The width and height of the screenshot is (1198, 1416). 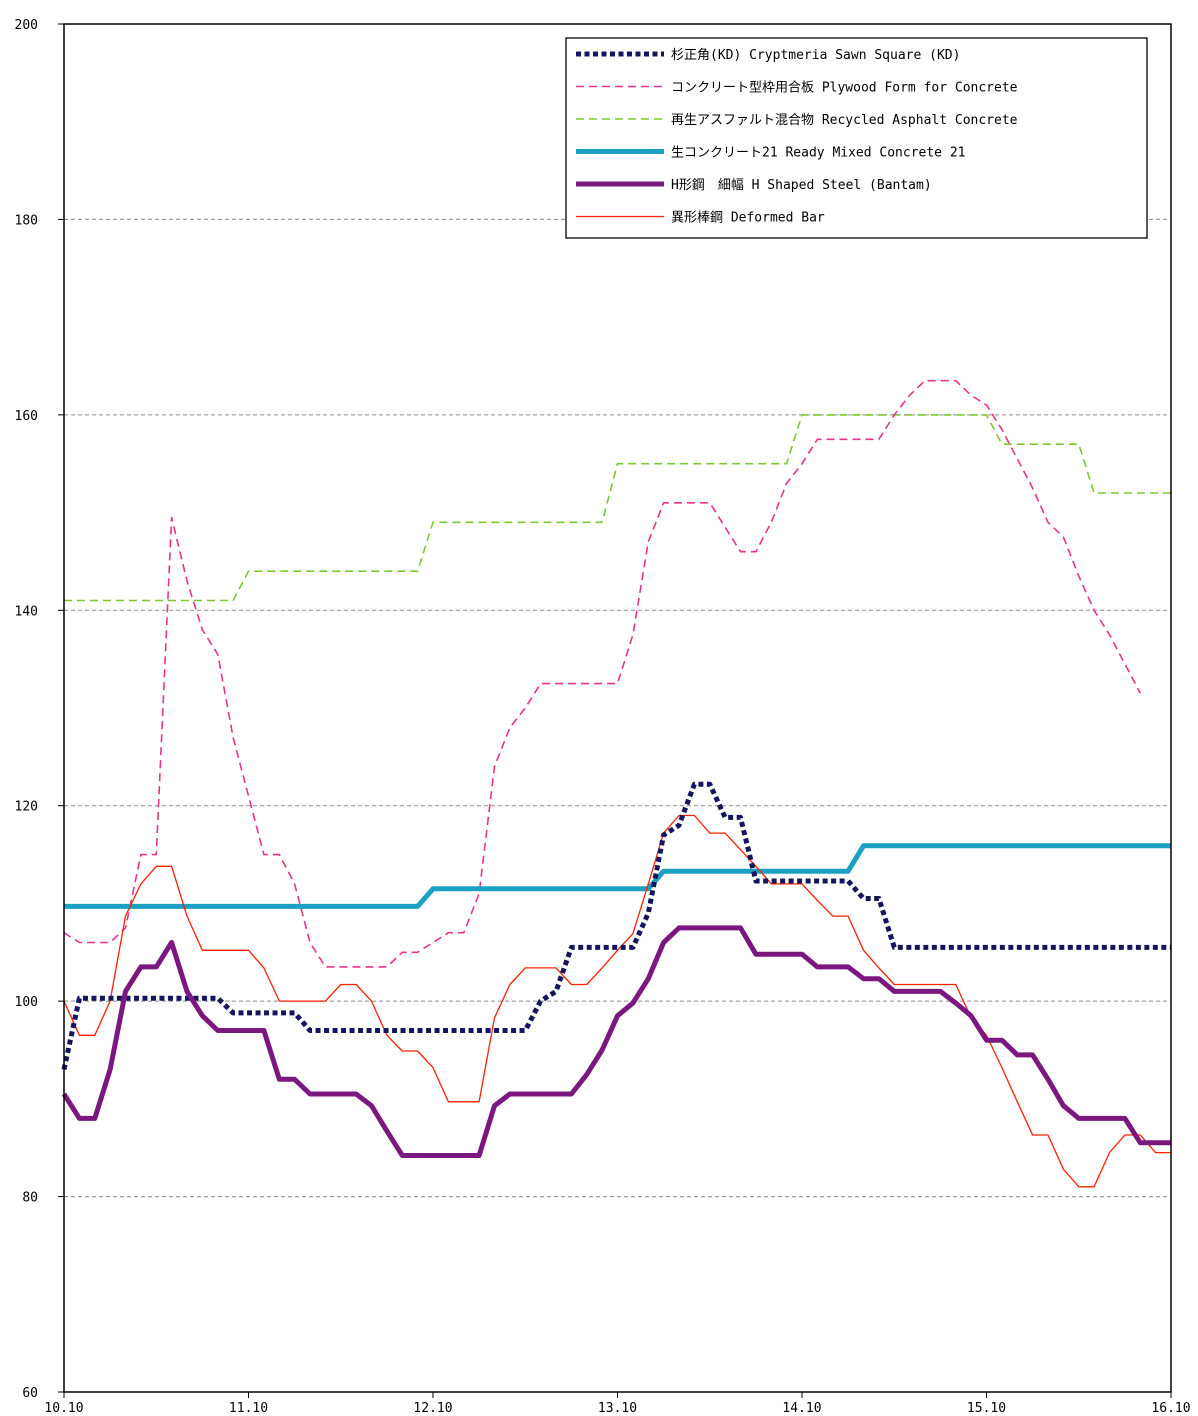 I want to click on legend-label-5: 異形棒鋼 Deformed Bar, so click(x=748, y=218).